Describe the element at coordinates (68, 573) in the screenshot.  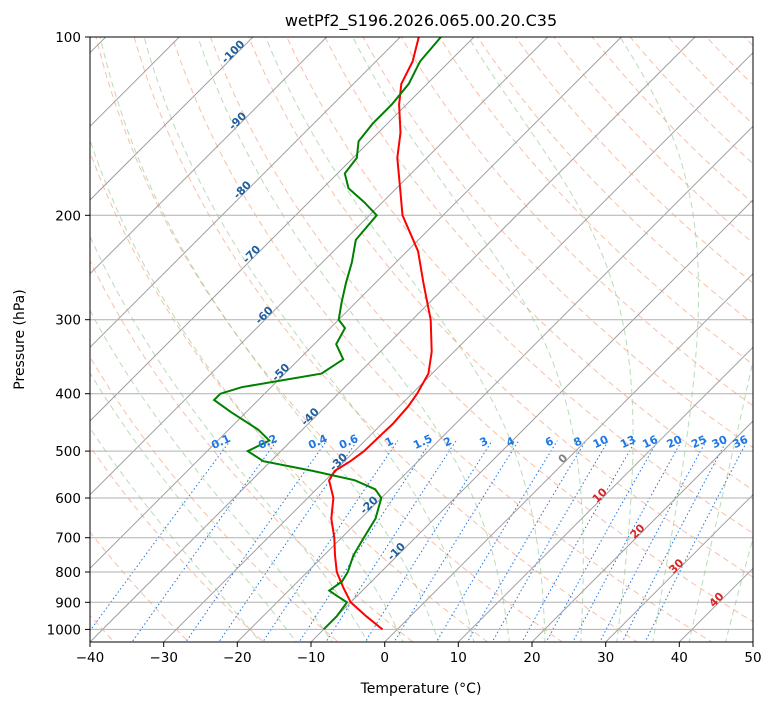
I see `y-tick-label: 800` at that location.